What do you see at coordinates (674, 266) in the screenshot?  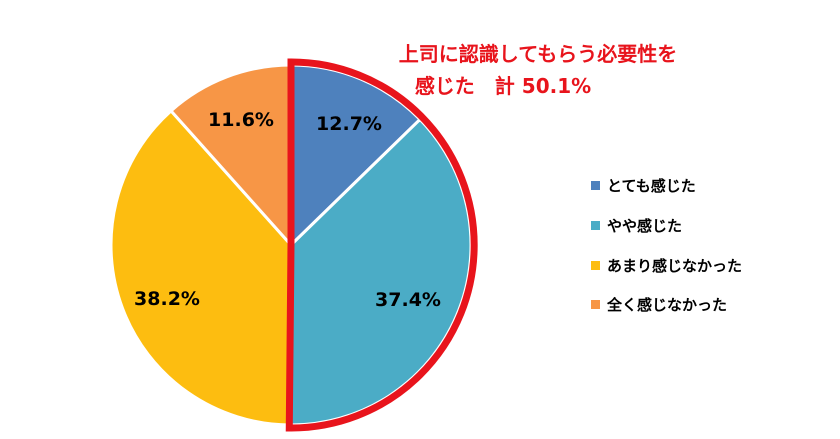 I see `legend-label-amari: あまり感じなかった` at bounding box center [674, 266].